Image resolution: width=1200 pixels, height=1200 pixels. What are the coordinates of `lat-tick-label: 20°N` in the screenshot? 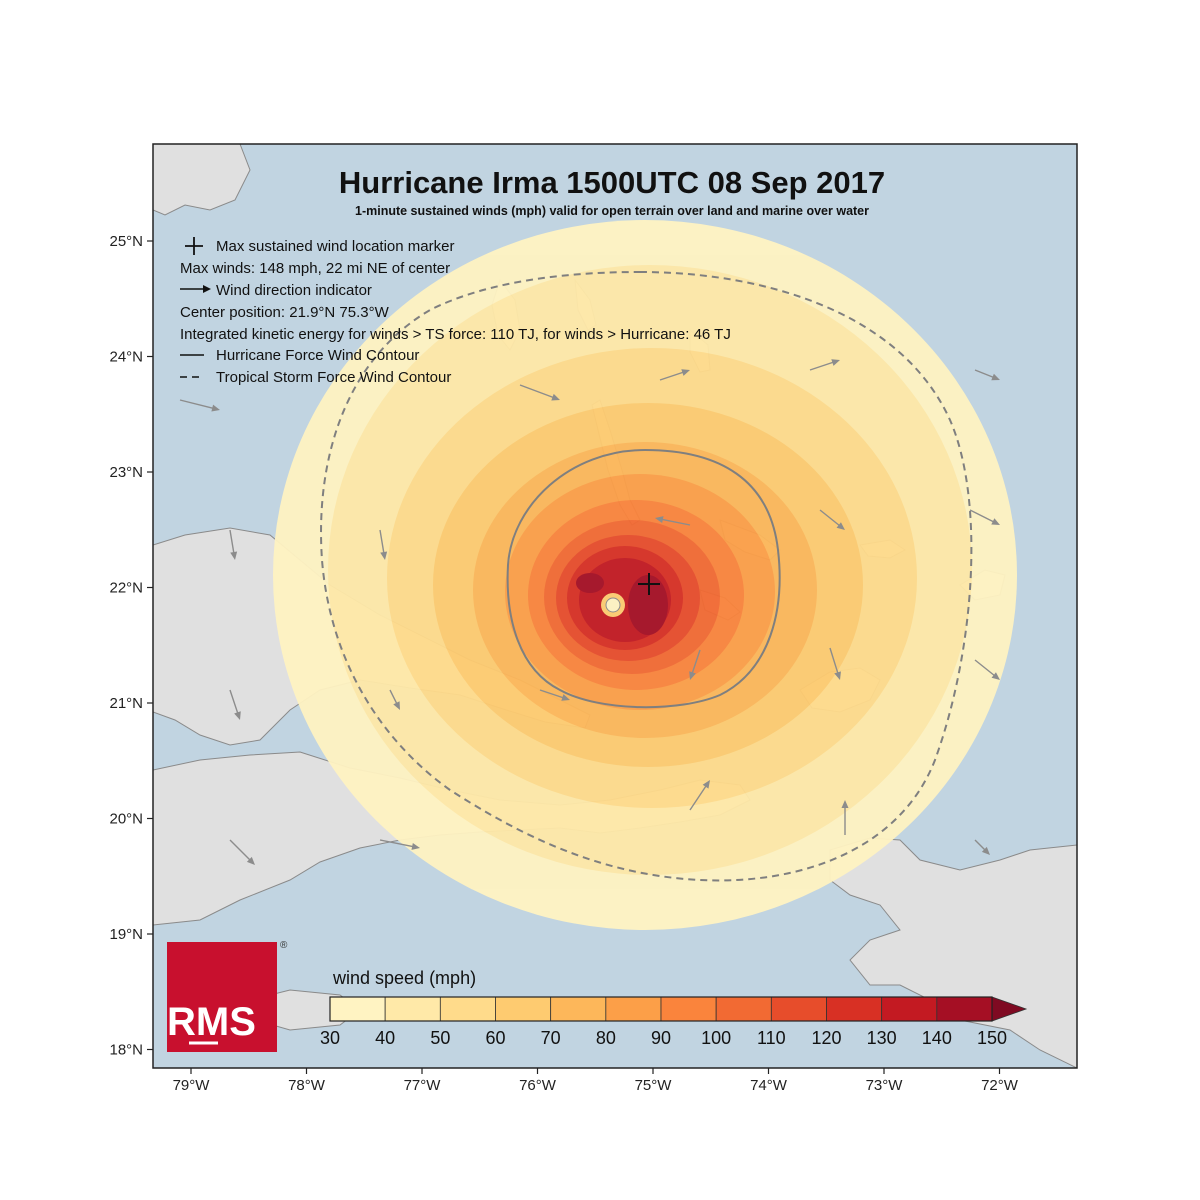 It's located at (126, 819).